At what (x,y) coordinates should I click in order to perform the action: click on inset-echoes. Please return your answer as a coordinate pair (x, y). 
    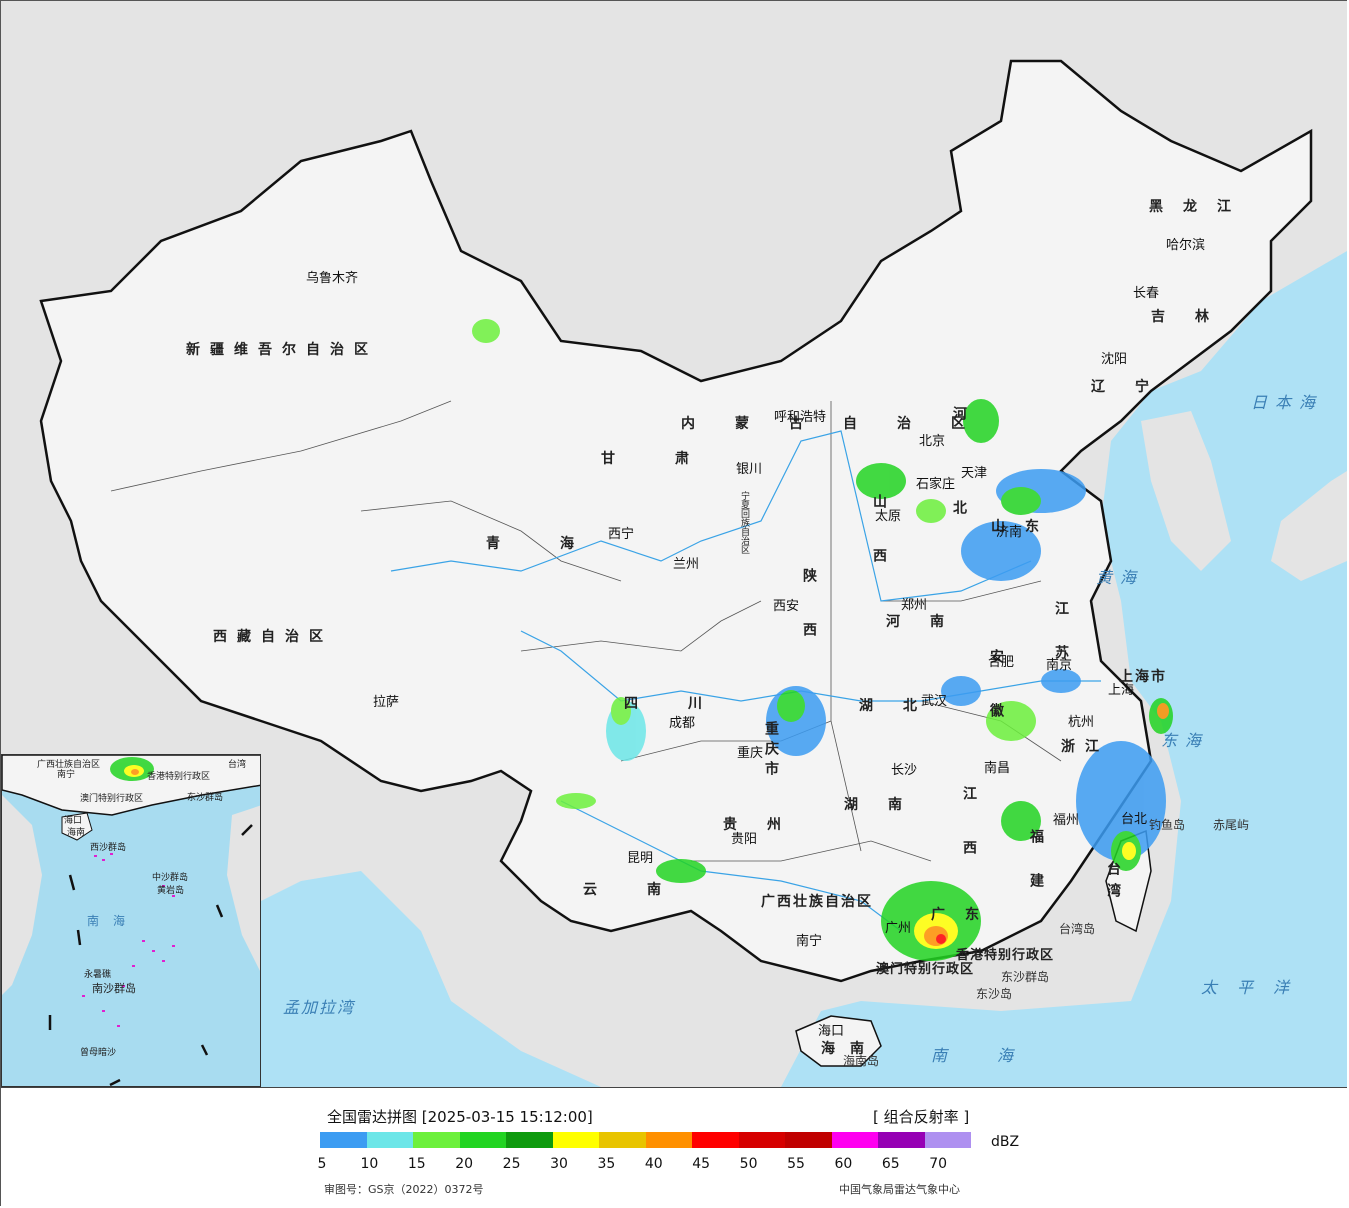
    Looking at the image, I should click on (132, 769).